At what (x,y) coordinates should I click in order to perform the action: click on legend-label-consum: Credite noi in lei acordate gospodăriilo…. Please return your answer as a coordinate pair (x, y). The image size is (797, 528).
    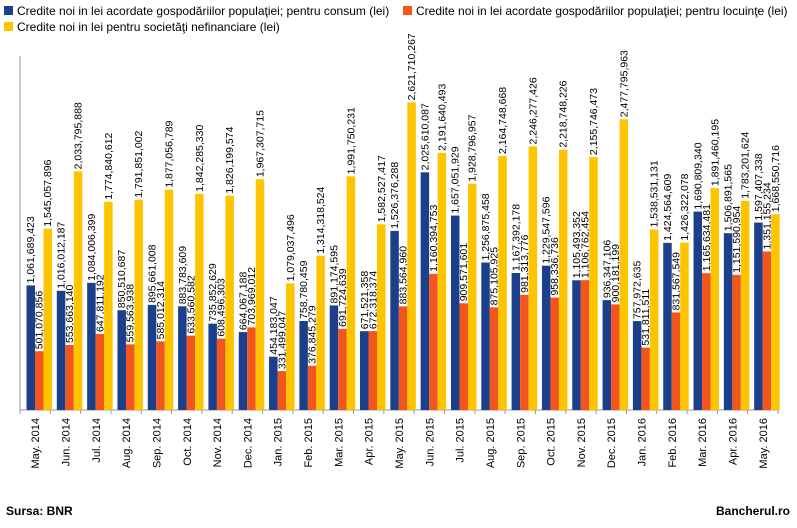
    Looking at the image, I should click on (203, 11).